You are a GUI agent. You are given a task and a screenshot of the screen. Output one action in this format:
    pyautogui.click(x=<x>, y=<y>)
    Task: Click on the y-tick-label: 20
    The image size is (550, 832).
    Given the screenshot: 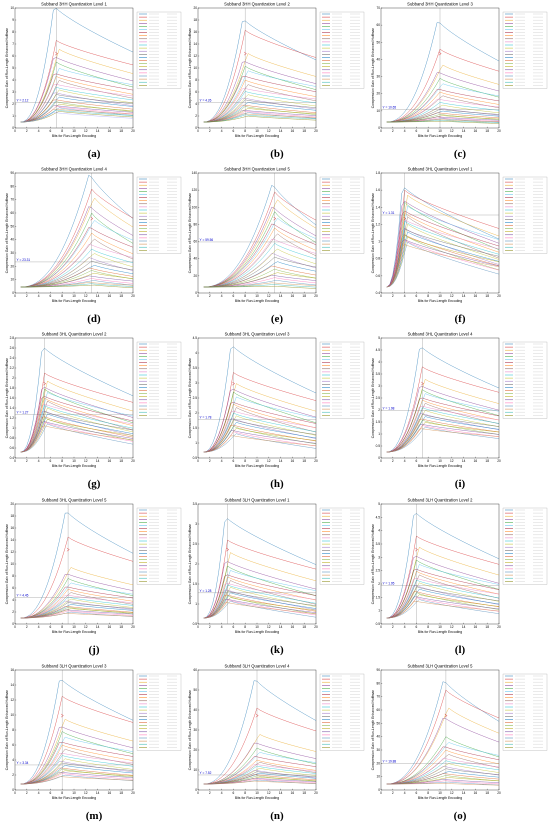 What is the action you would take?
    pyautogui.click(x=195, y=750)
    